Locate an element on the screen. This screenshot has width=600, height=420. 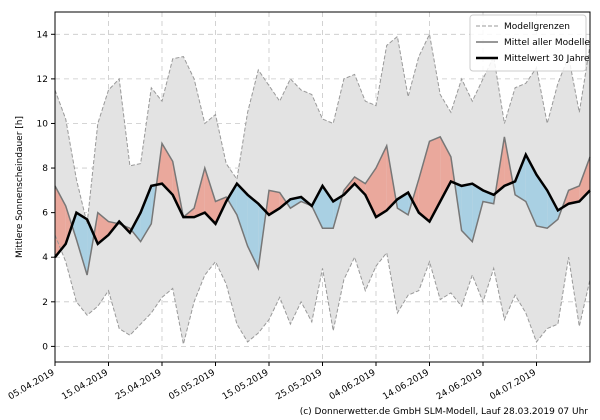
y-axis-label: Mittlere Sonnenscheindauer [h] is located at coordinates (20, 187).